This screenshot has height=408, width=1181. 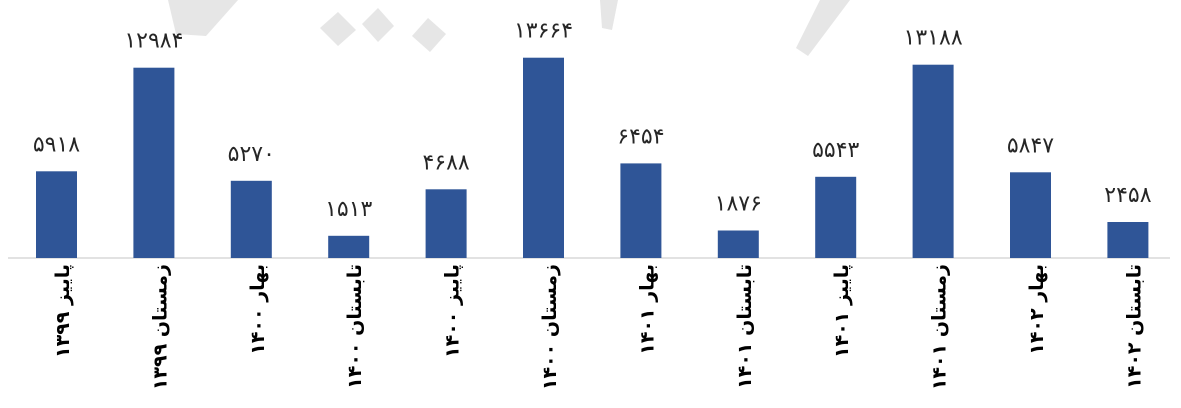 I want to click on category-label: بهار ۱۴۰۲, so click(x=1037, y=309).